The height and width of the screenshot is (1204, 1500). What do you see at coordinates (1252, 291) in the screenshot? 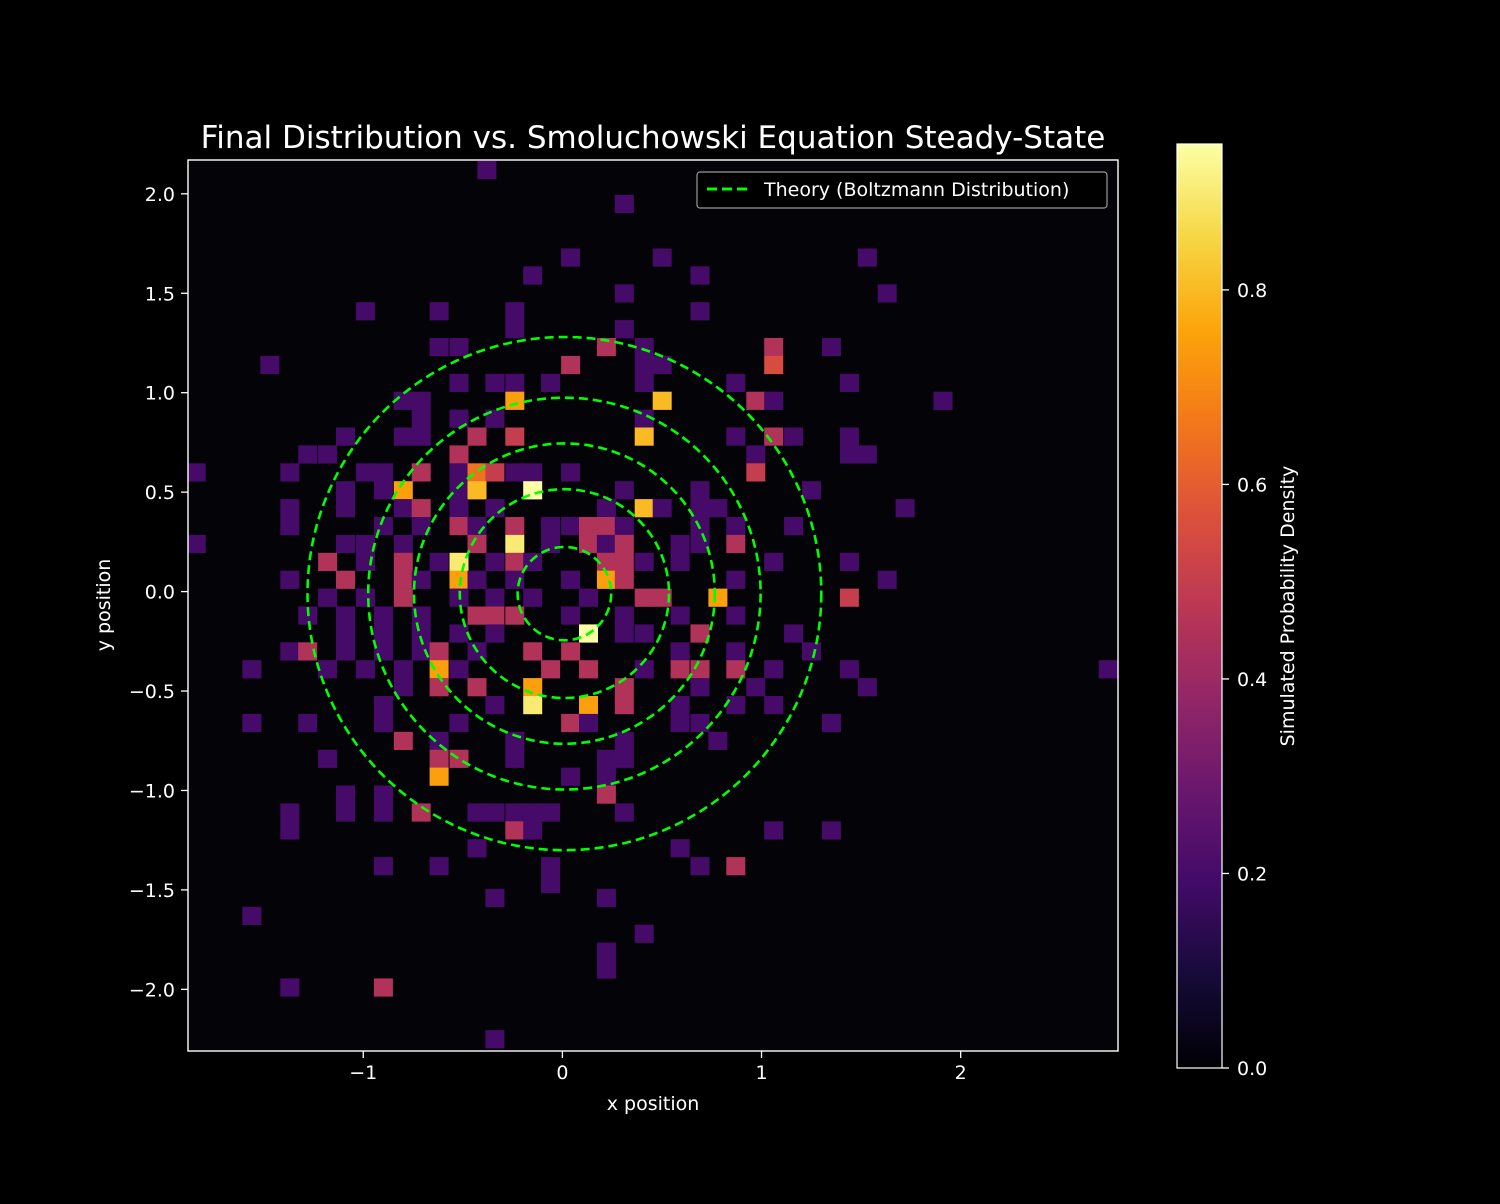
I see `colorbar-tick-label: 0.8` at bounding box center [1252, 291].